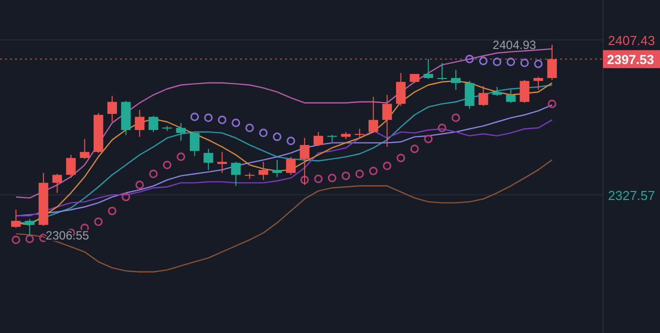 The width and height of the screenshot is (660, 333). What do you see at coordinates (514, 45) in the screenshot?
I see `annotation: 2404.93` at bounding box center [514, 45].